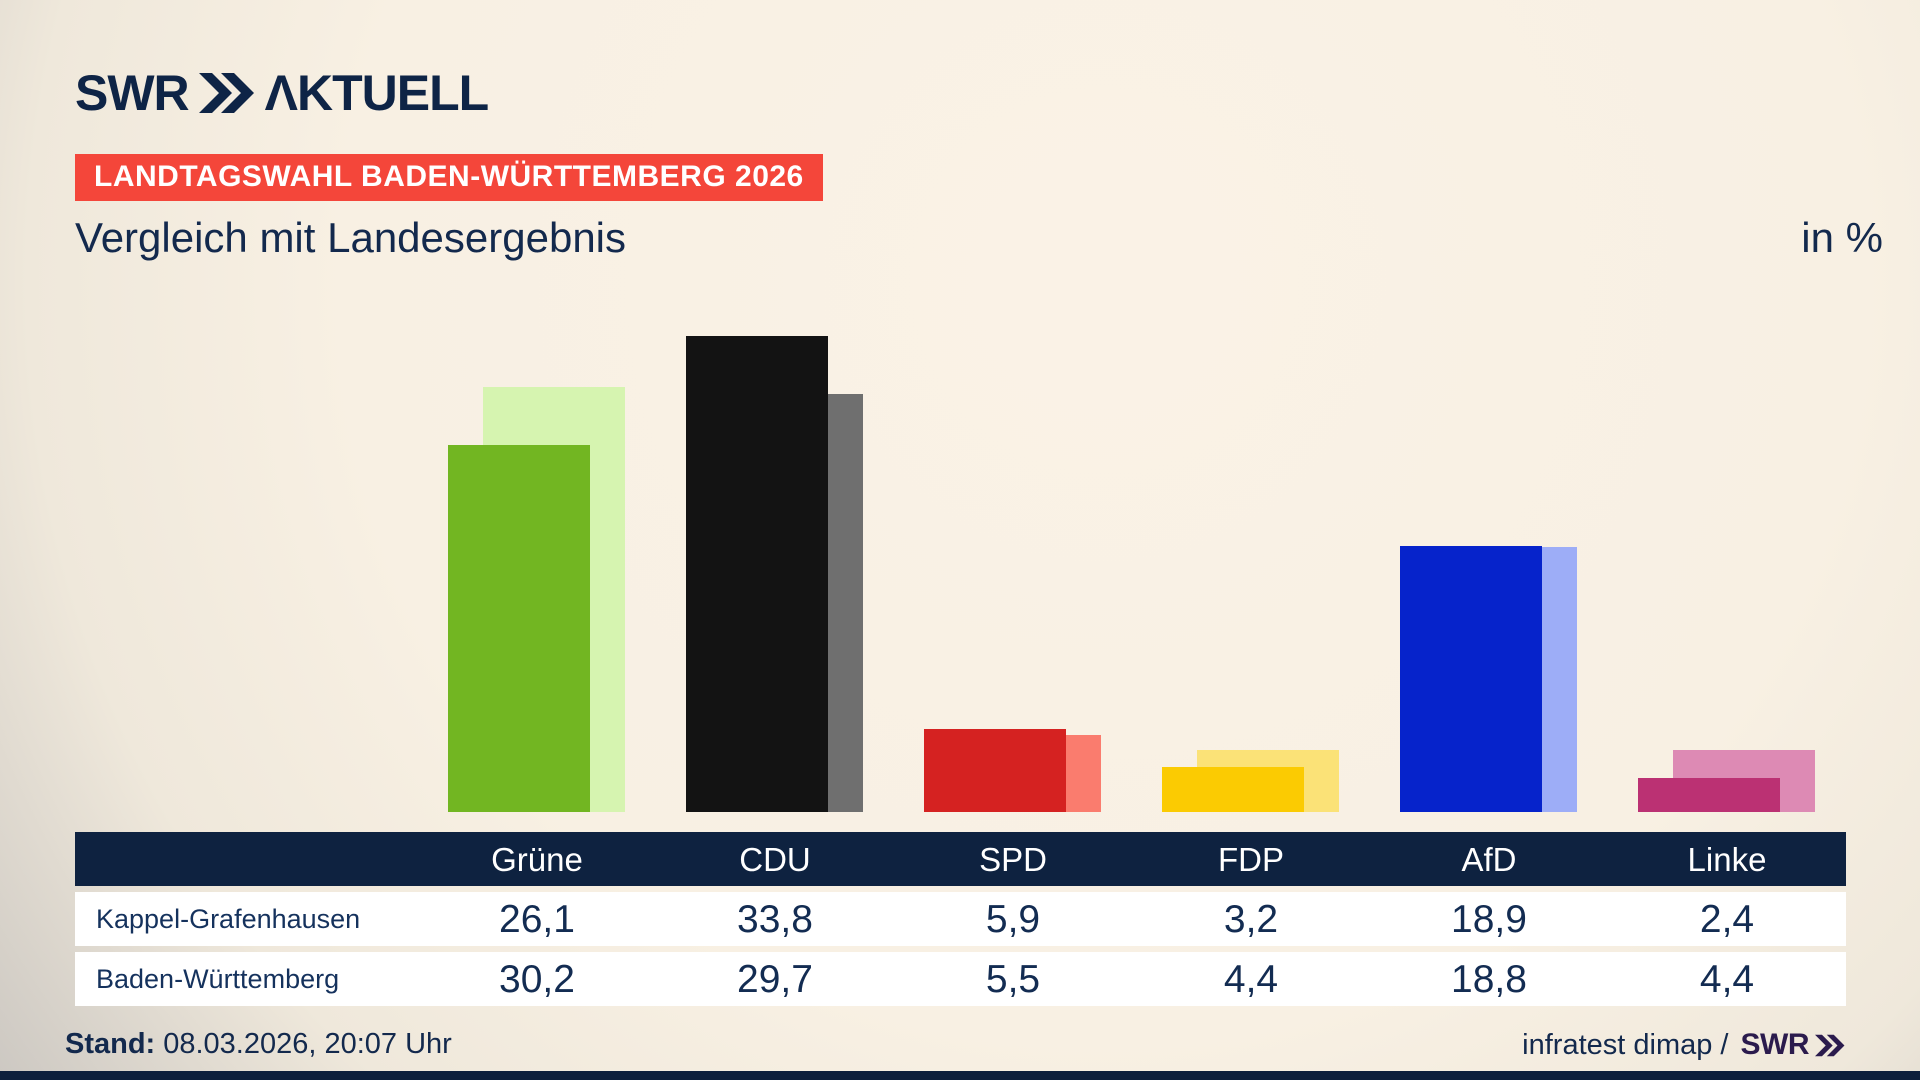 The image size is (1920, 1080). I want to click on table-header-spd: SPD, so click(1013, 859).